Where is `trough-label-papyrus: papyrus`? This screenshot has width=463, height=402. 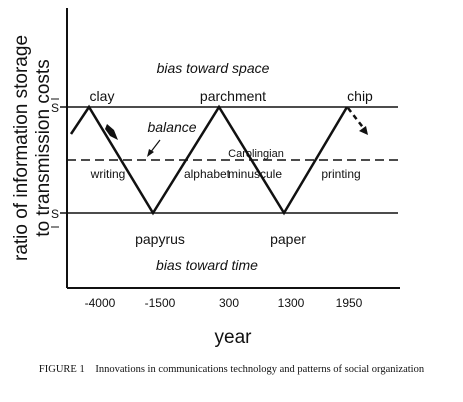 trough-label-papyrus: papyrus is located at coordinates (160, 239).